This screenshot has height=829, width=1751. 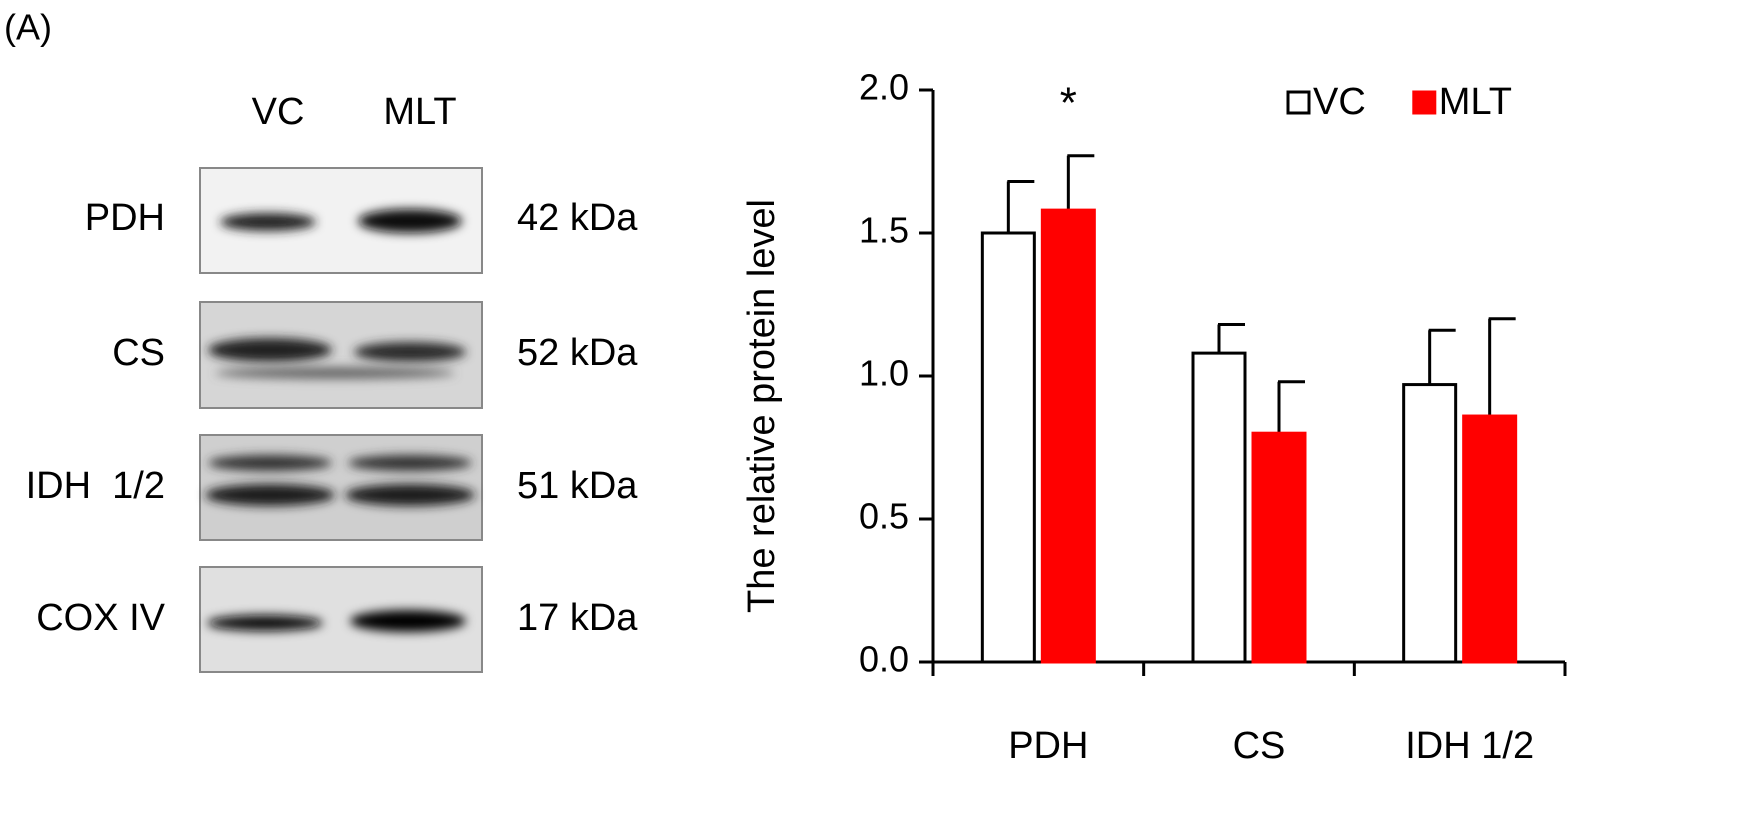 What do you see at coordinates (1068, 102) in the screenshot?
I see `significance-marker: *` at bounding box center [1068, 102].